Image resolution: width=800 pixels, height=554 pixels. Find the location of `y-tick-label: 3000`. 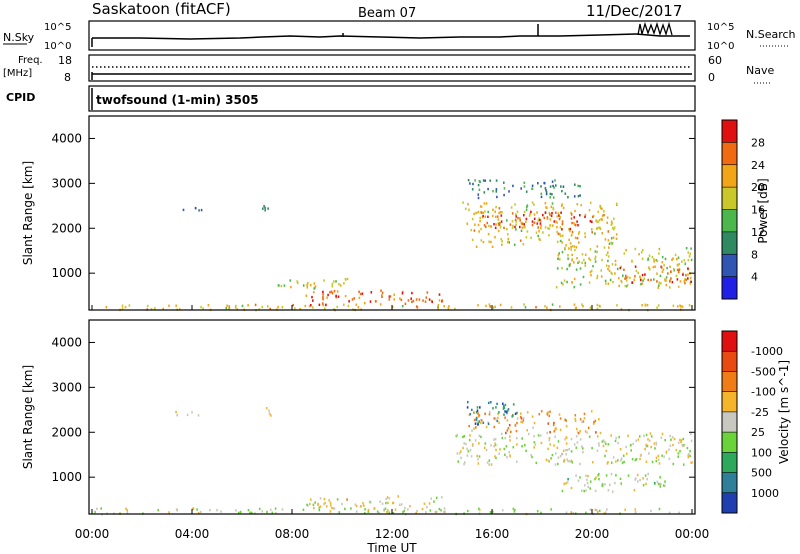

y-tick-label: 3000 is located at coordinates (66, 387).